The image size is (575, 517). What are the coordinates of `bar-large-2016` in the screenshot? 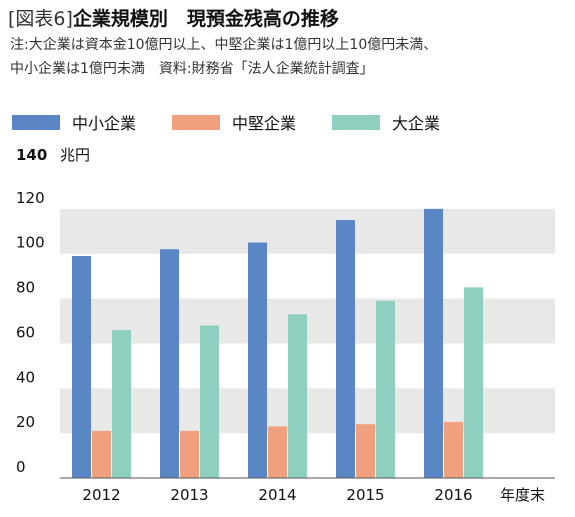 It's located at (473, 382).